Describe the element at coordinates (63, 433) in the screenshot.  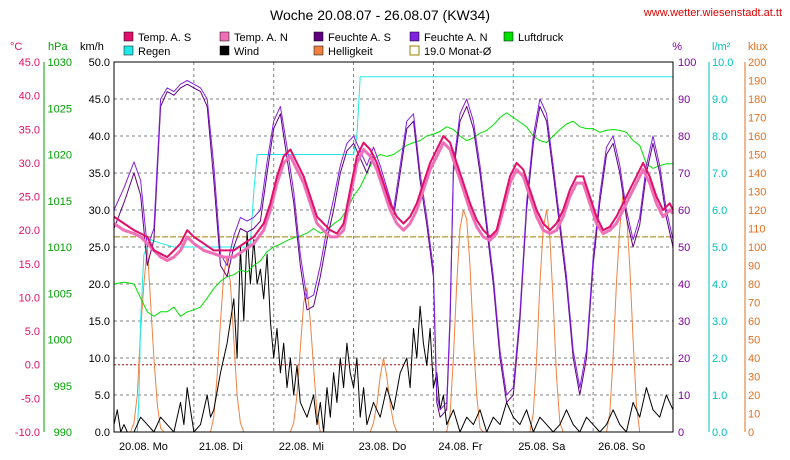
I see `tick-label-pressure: 990` at that location.